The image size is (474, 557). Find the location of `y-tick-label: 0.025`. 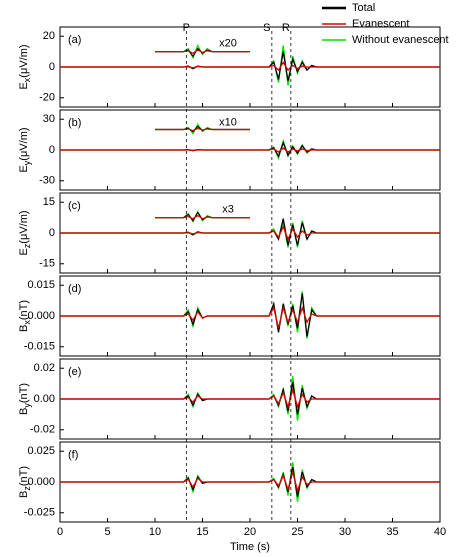

y-tick-label: 0.025 is located at coordinates (41, 451).